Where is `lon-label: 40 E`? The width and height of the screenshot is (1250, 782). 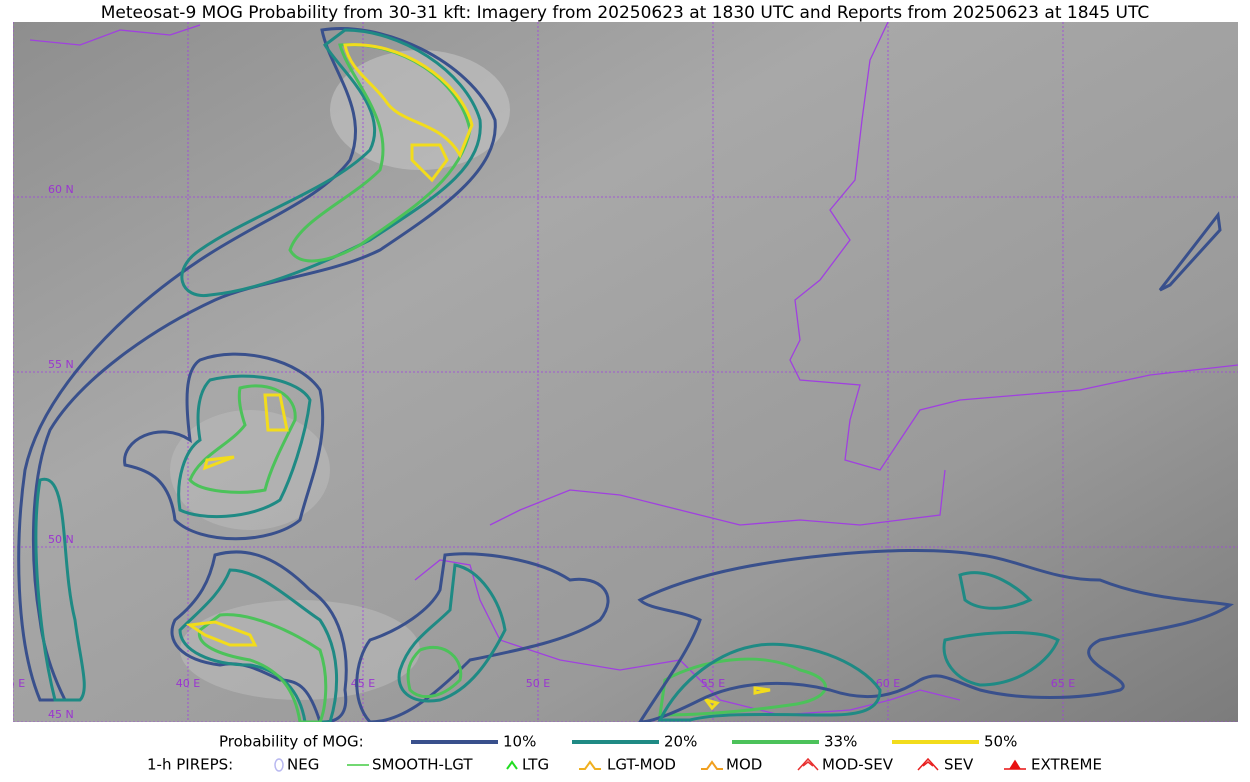 lon-label: 40 E is located at coordinates (188, 683).